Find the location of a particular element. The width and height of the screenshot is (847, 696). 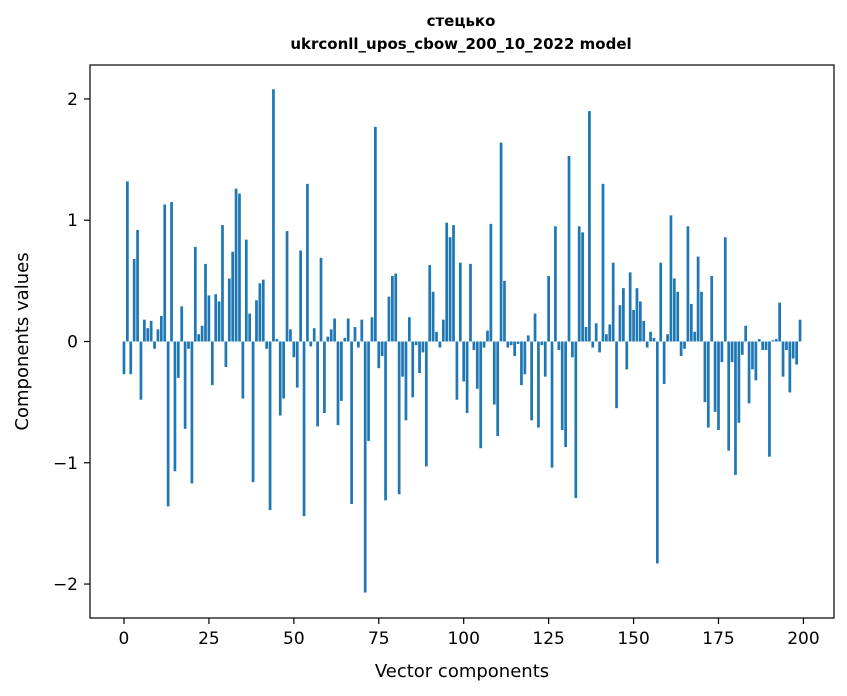

y-axis-ticks: −2 −1 0 1 2 is located at coordinates (71, 342).